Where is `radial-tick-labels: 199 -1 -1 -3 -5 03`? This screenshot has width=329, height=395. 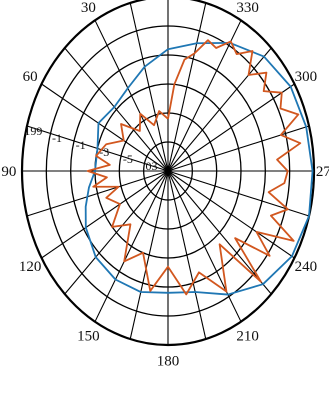 radial-tick-labels: 199 -1 -1 -3 -5 03 is located at coordinates (90, 148).